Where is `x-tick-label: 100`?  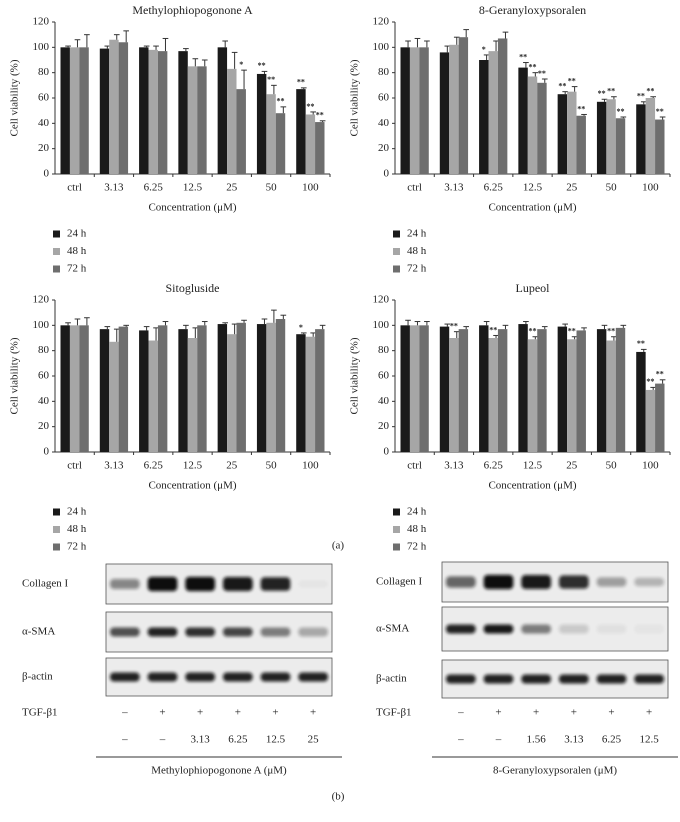 x-tick-label: 100 is located at coordinates (650, 466).